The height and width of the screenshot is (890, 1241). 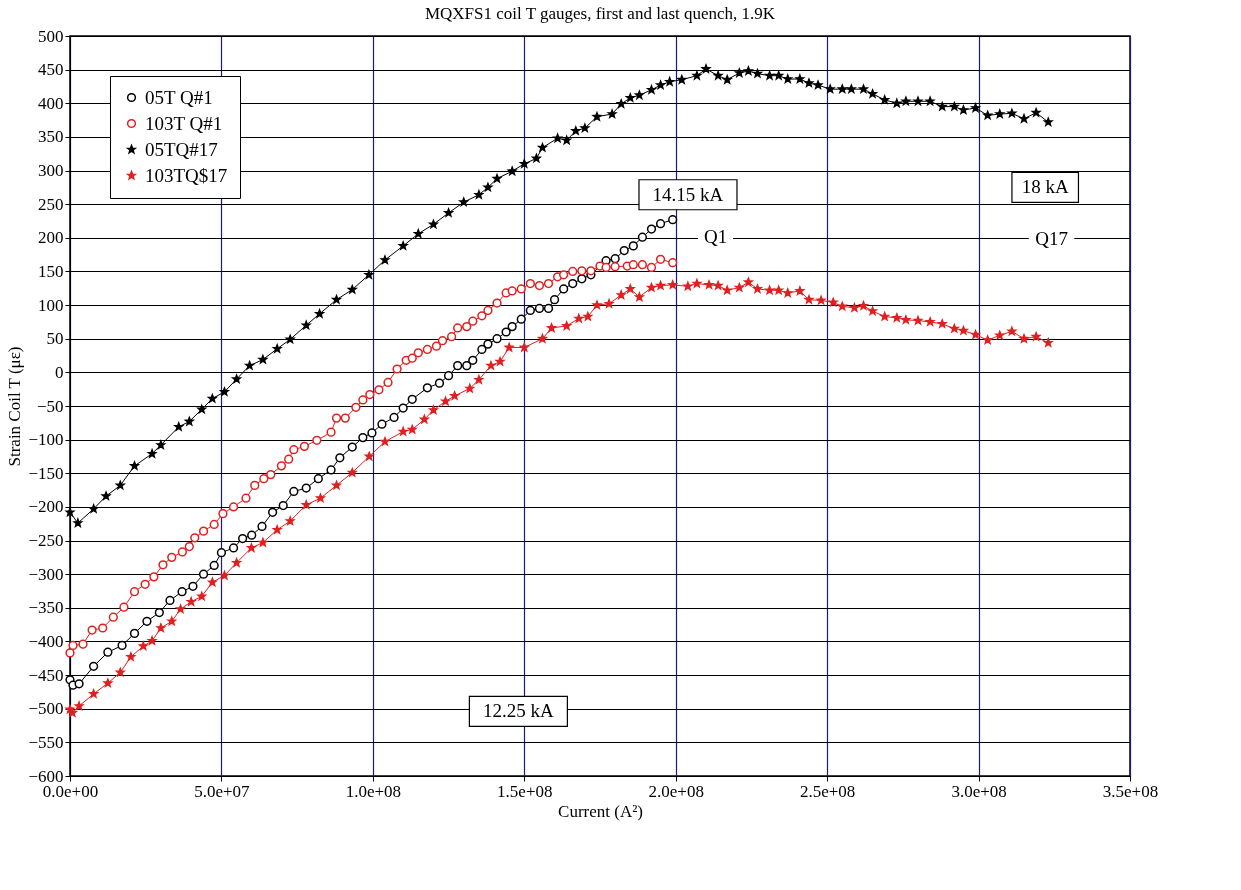 I want to click on y-tick-label: −550, so click(x=46, y=742).